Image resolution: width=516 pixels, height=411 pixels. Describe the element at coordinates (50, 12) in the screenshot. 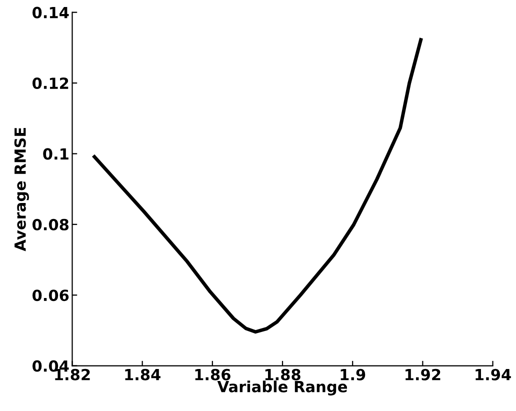

I see `y-tick-label: 0.14` at that location.